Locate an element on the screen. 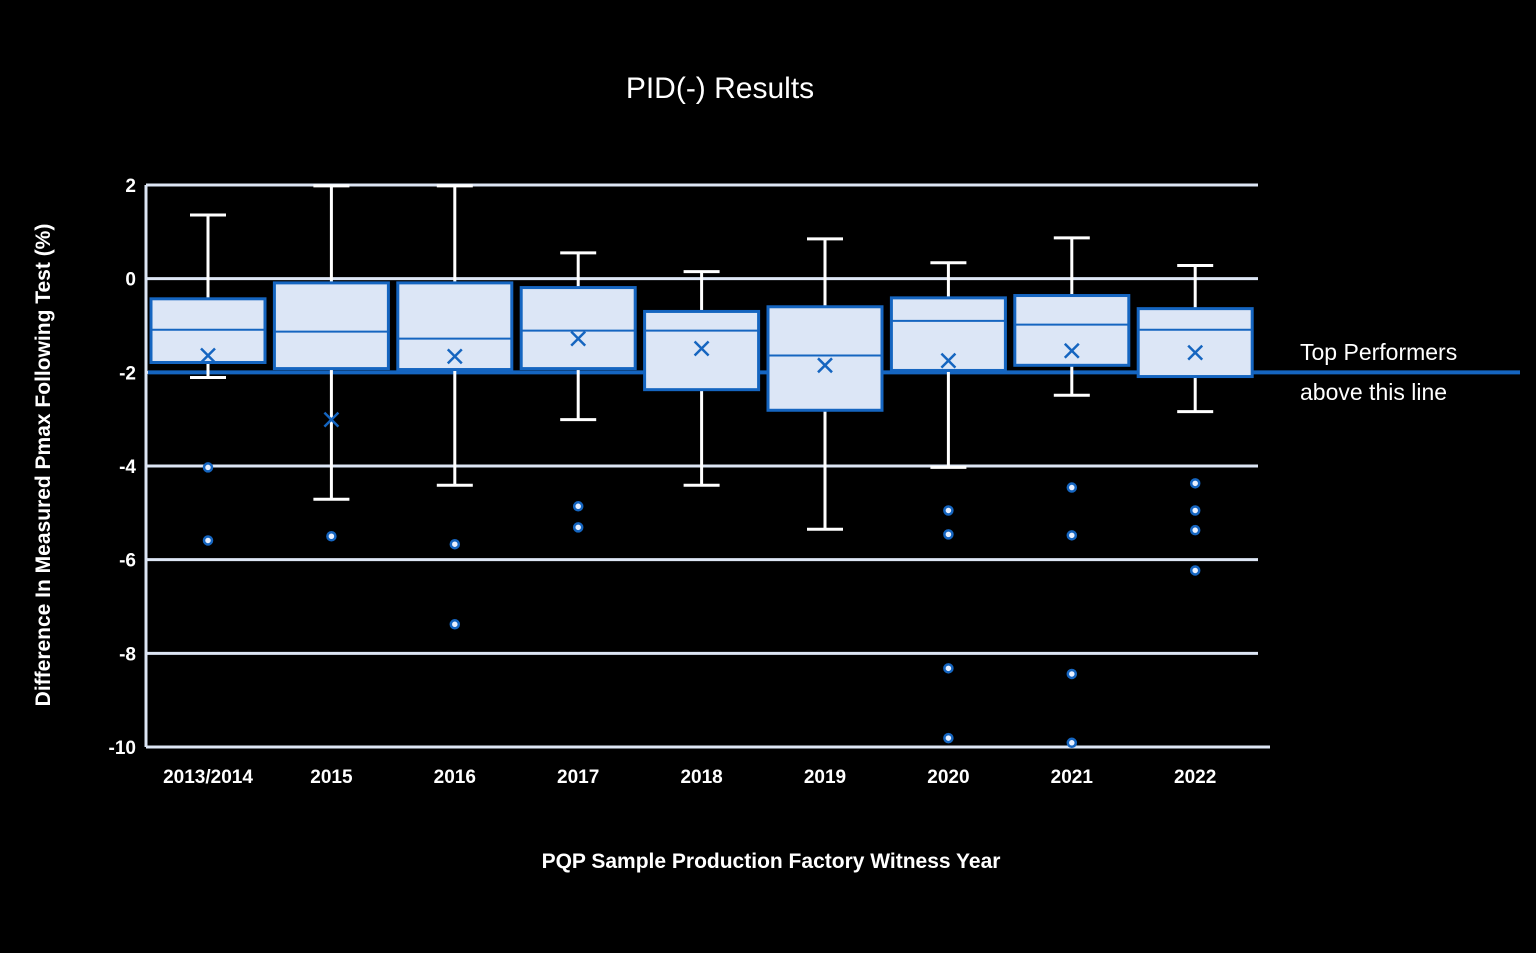 This screenshot has width=1536, height=953. box-2018 is located at coordinates (702, 378).